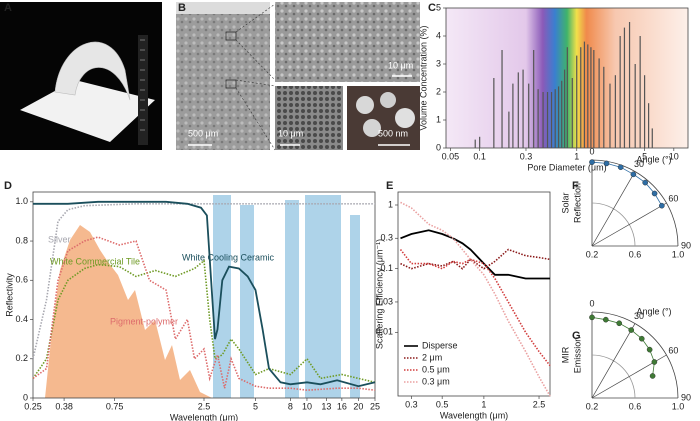  I want to click on x-tick-label: 5, so click(644, 156).